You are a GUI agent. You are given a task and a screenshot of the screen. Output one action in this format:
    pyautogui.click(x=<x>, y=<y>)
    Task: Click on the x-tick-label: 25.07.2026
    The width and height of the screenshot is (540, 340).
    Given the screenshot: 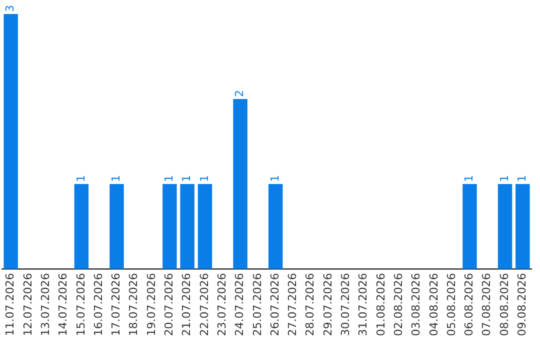 What is the action you would take?
    pyautogui.click(x=257, y=304)
    